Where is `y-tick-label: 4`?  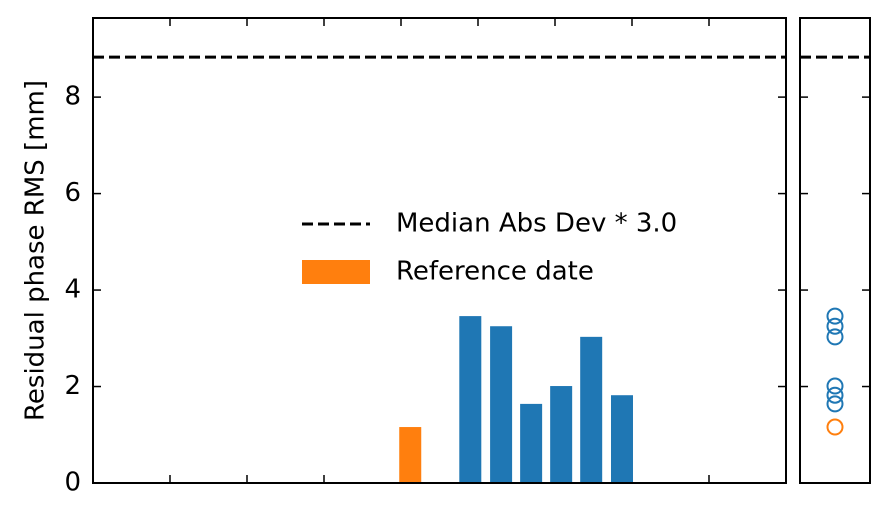
y-tick-label: 4 is located at coordinates (72, 290).